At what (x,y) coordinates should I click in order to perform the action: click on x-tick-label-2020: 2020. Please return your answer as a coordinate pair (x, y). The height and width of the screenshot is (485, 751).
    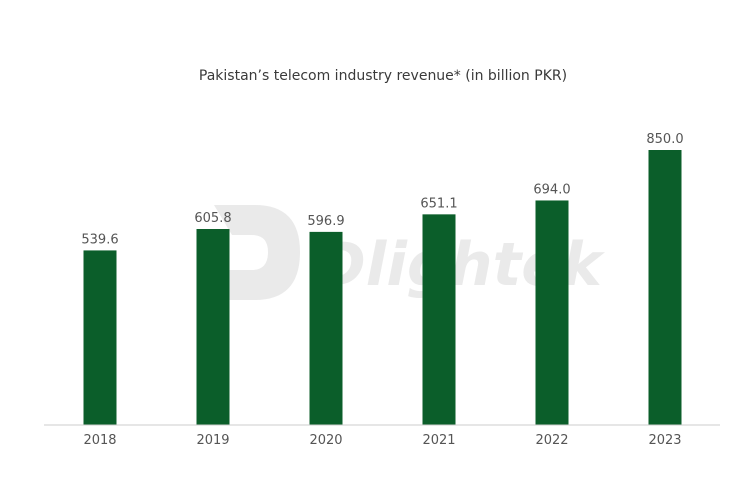
    Looking at the image, I should click on (325, 440).